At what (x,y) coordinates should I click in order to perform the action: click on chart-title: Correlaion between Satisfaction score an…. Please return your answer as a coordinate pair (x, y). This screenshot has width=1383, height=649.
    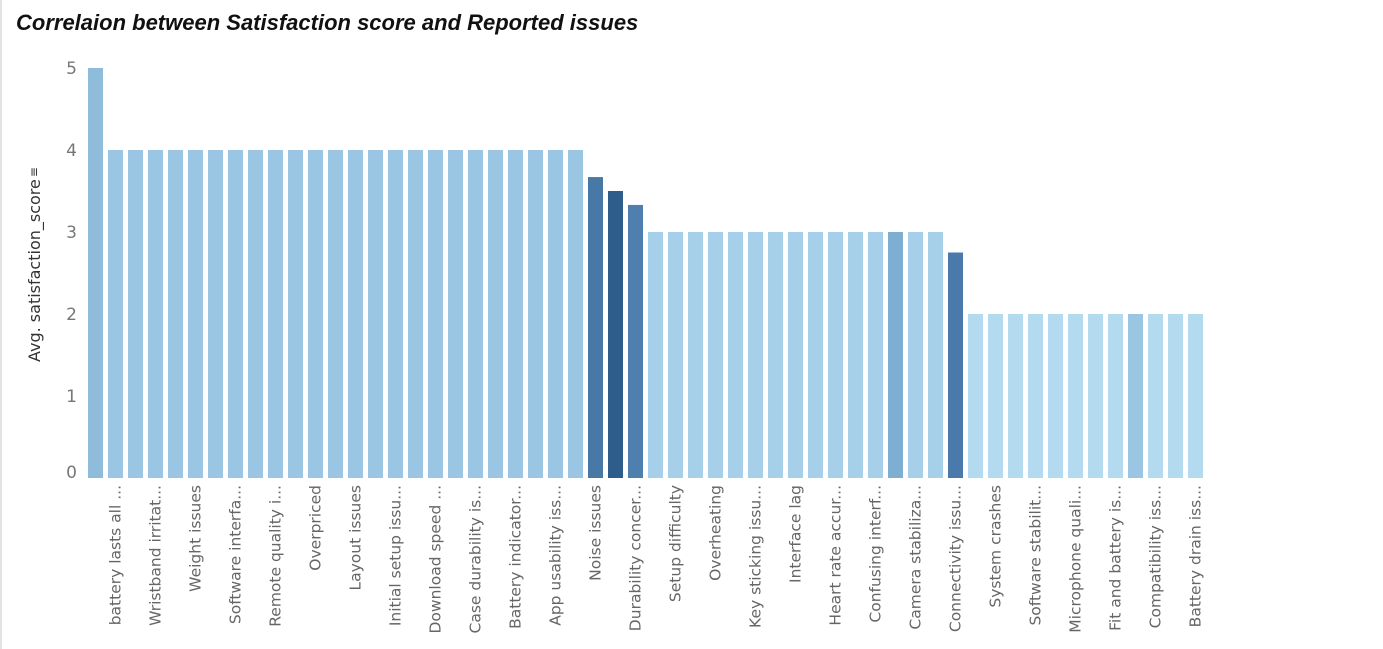
    Looking at the image, I should click on (327, 22).